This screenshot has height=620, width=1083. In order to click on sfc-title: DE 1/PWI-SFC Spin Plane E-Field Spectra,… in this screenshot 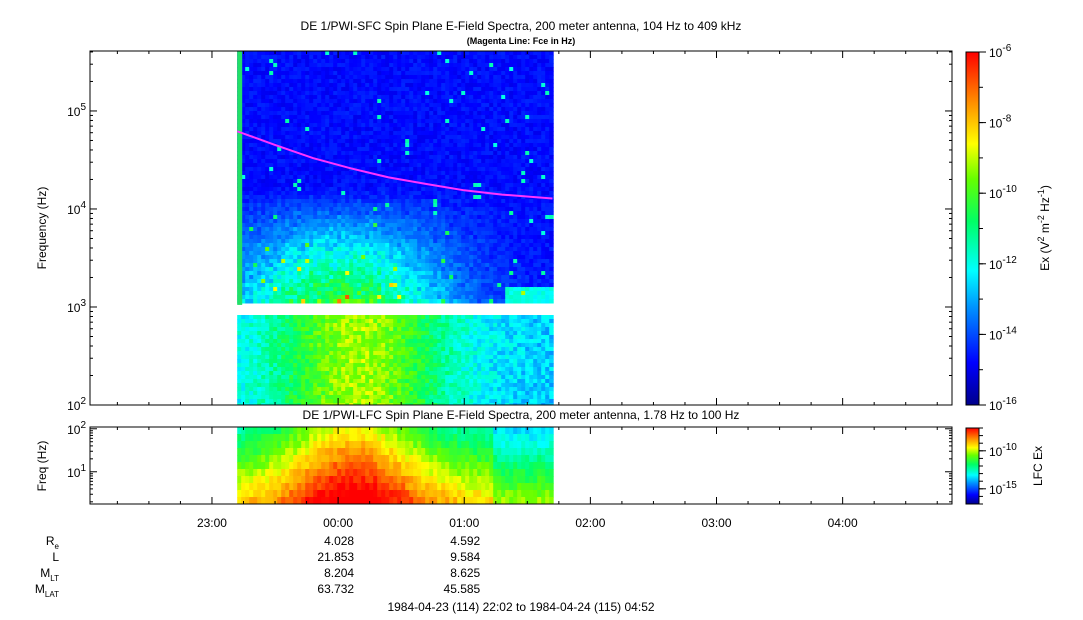, I will do `click(521, 26)`.